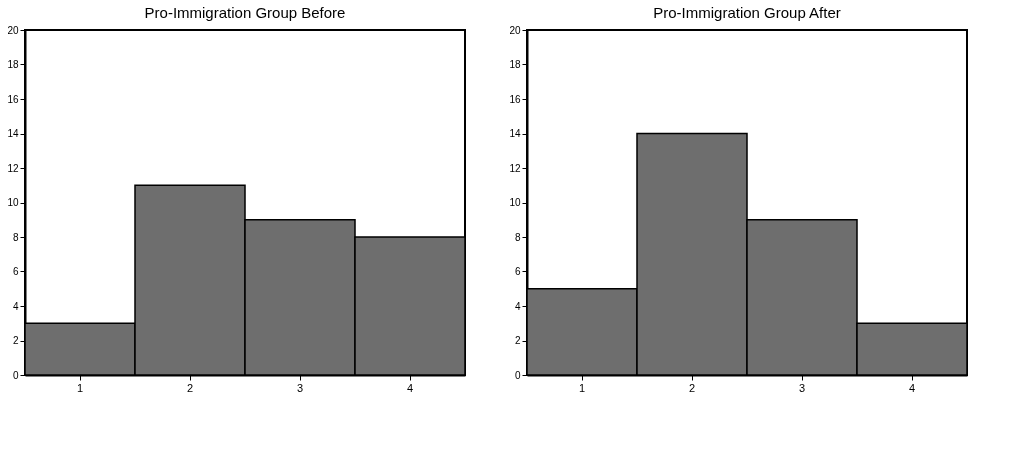 This screenshot has width=1029, height=454. I want to click on chart-title: Pro-Immigration Group Before, so click(245, 12).